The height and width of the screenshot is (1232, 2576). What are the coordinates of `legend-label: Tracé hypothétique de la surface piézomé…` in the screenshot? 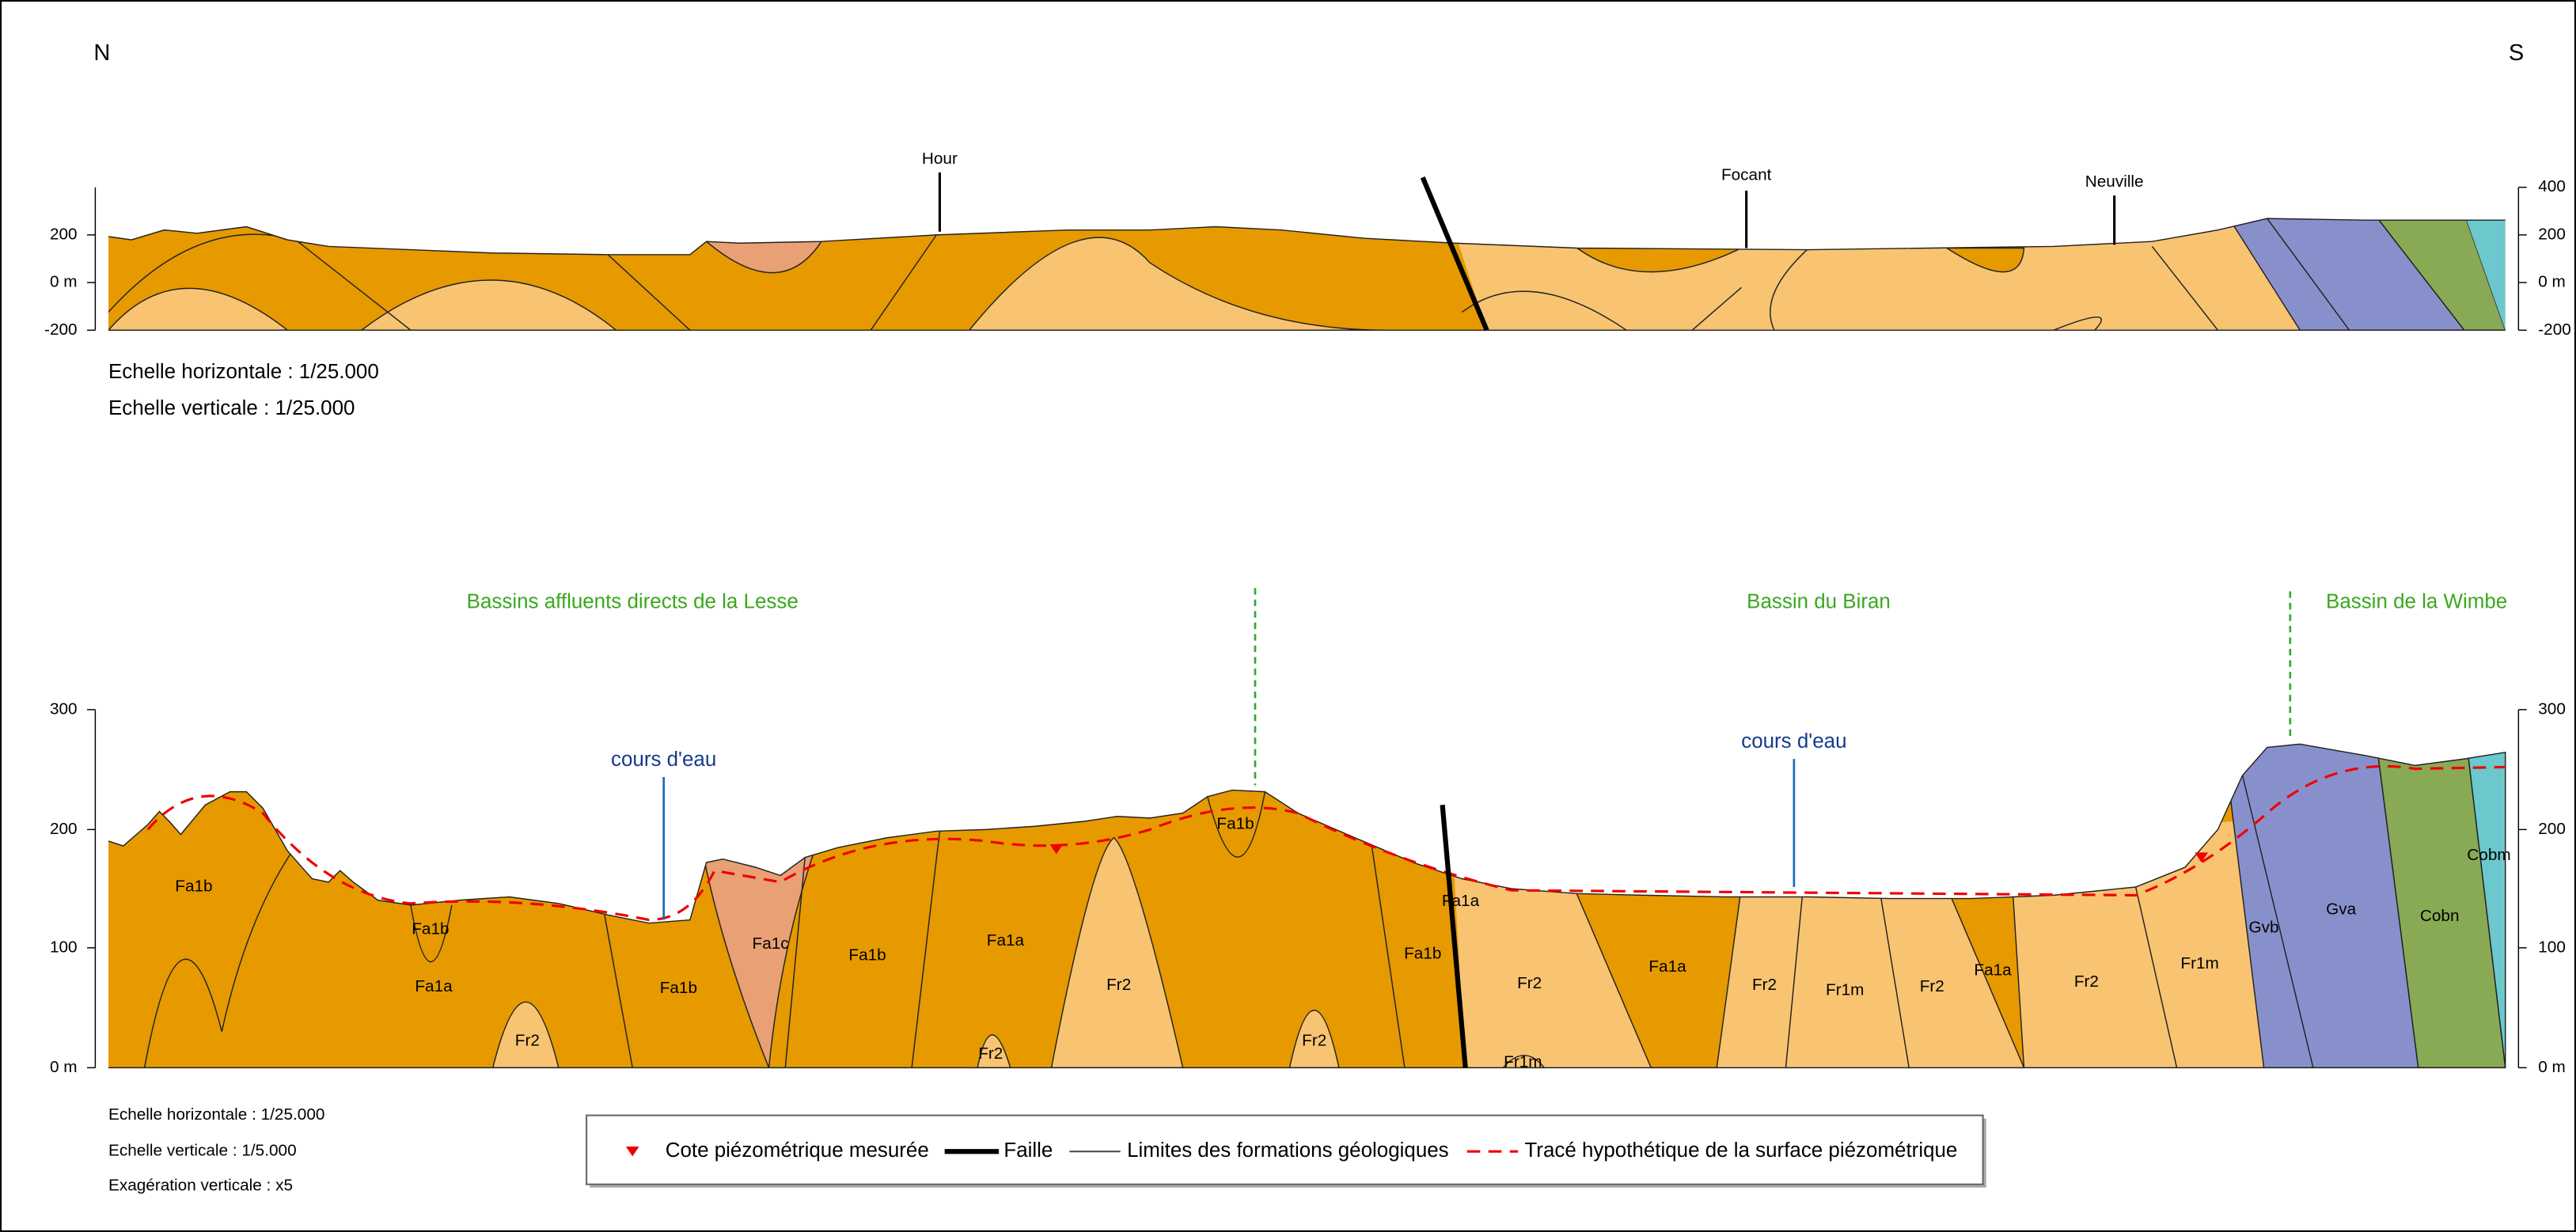 It's located at (1740, 1150).